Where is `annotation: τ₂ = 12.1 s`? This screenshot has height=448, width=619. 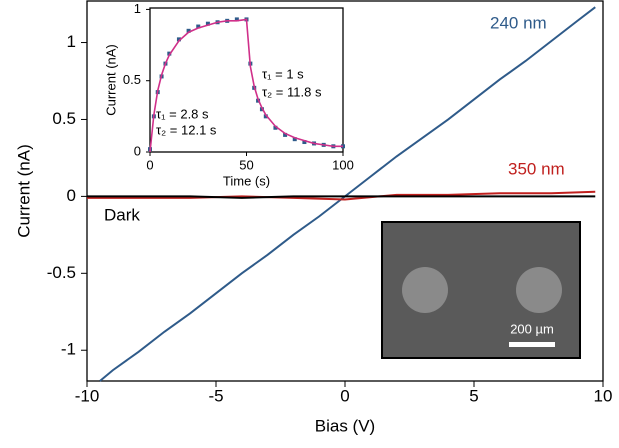 annotation: τ₂ = 12.1 s is located at coordinates (186, 129).